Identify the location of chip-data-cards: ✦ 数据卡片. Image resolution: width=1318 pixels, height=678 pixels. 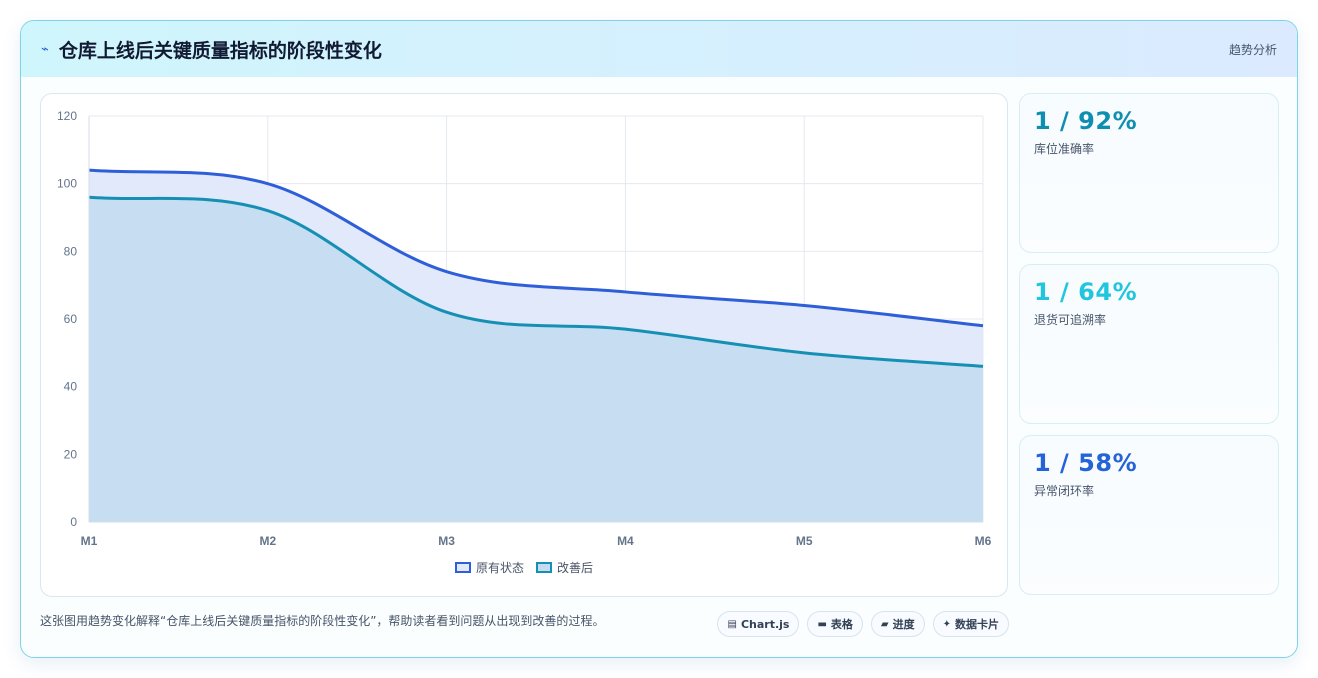
(970, 624).